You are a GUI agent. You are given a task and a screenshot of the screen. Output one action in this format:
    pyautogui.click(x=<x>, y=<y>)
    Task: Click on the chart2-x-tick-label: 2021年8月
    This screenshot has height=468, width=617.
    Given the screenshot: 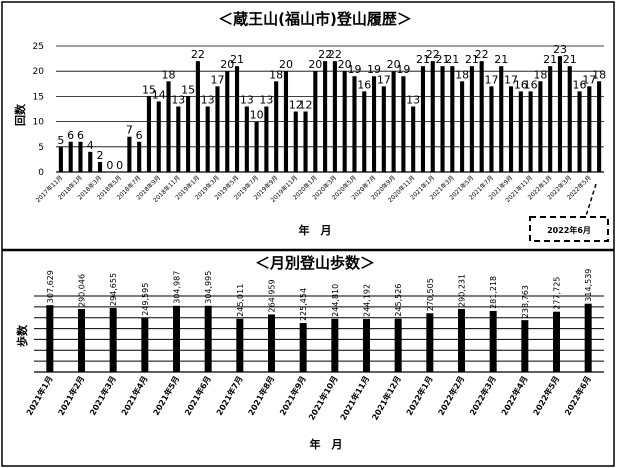 What is the action you would take?
    pyautogui.click(x=261, y=395)
    